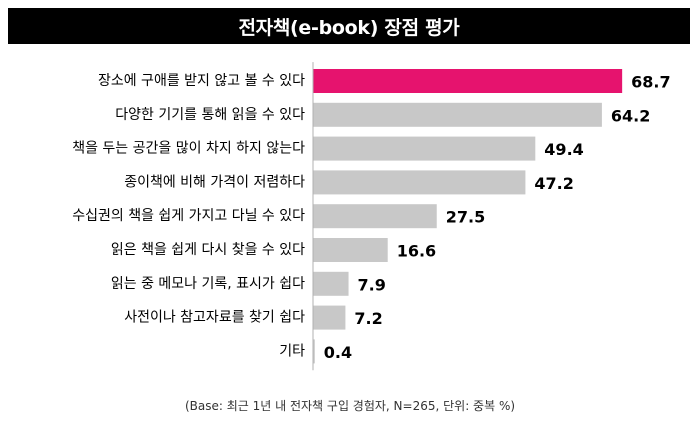 This screenshot has height=432, width=700. I want to click on category-label: 책을 두는 공간을 많이 차지 하지 않는다, so click(188, 149).